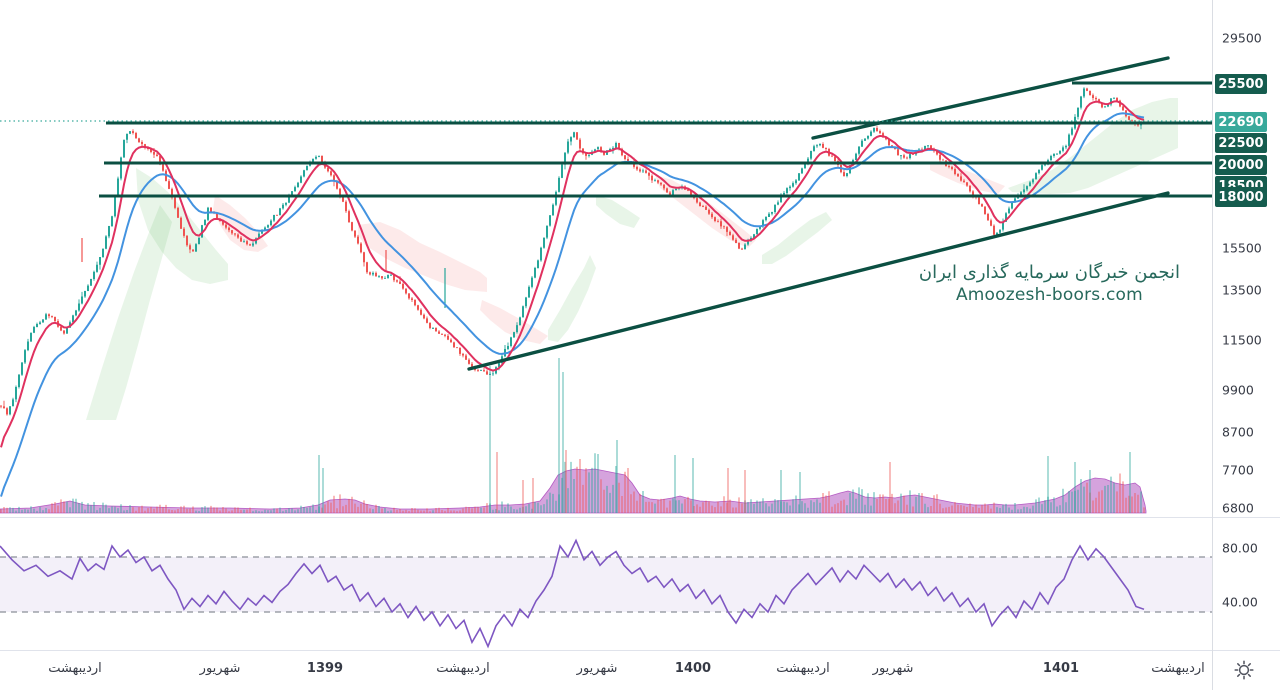 The height and width of the screenshot is (690, 1280). What do you see at coordinates (1240, 548) in the screenshot?
I see `rsi-band-label: 80.00` at bounding box center [1240, 548].